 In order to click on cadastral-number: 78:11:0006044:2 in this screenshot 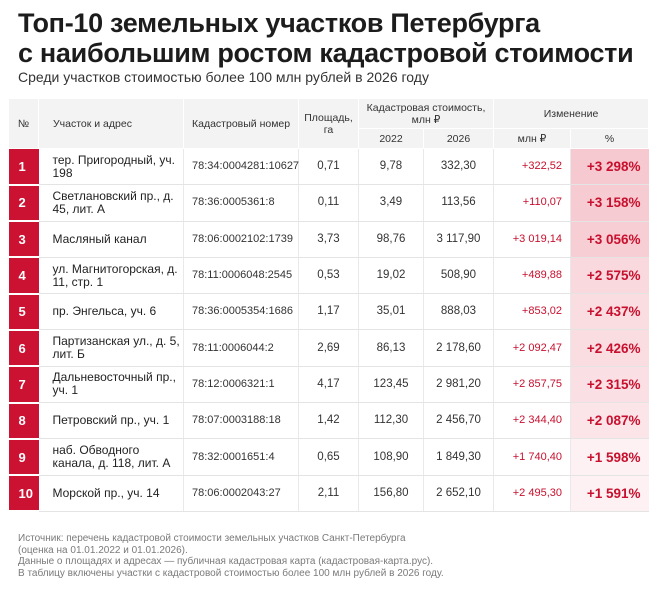, I will do `click(241, 348)`.